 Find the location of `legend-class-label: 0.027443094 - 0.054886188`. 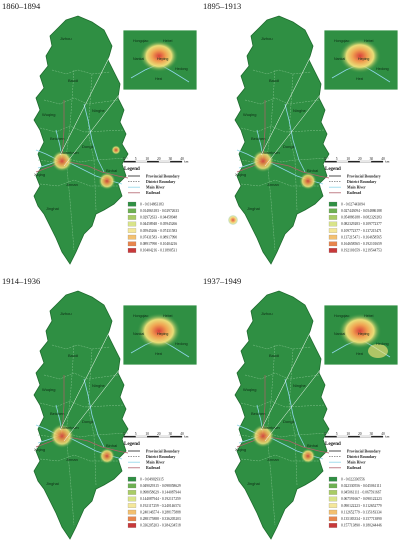

legend-class-label: 0.027443094 - 0.054886188 is located at coordinates (361, 211).